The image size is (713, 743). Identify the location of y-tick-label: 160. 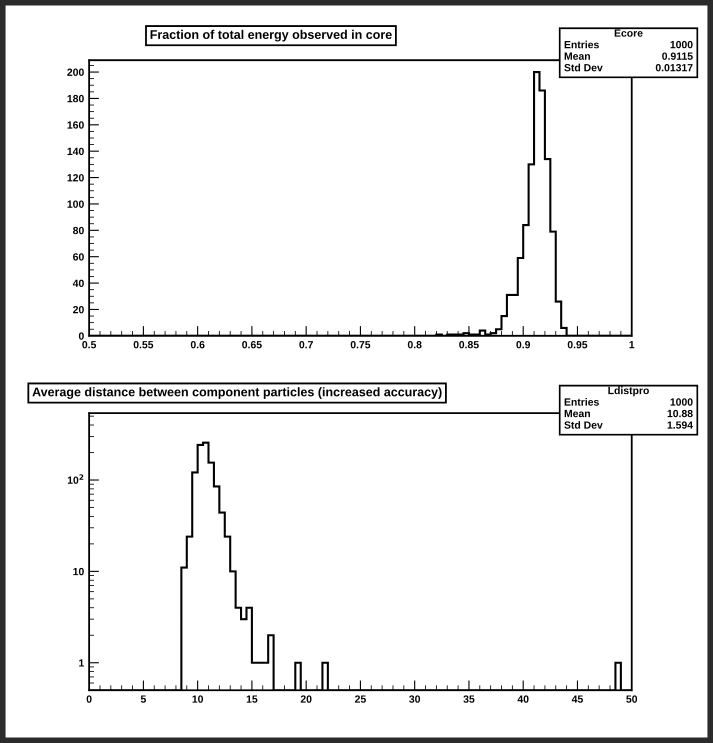
(76, 125).